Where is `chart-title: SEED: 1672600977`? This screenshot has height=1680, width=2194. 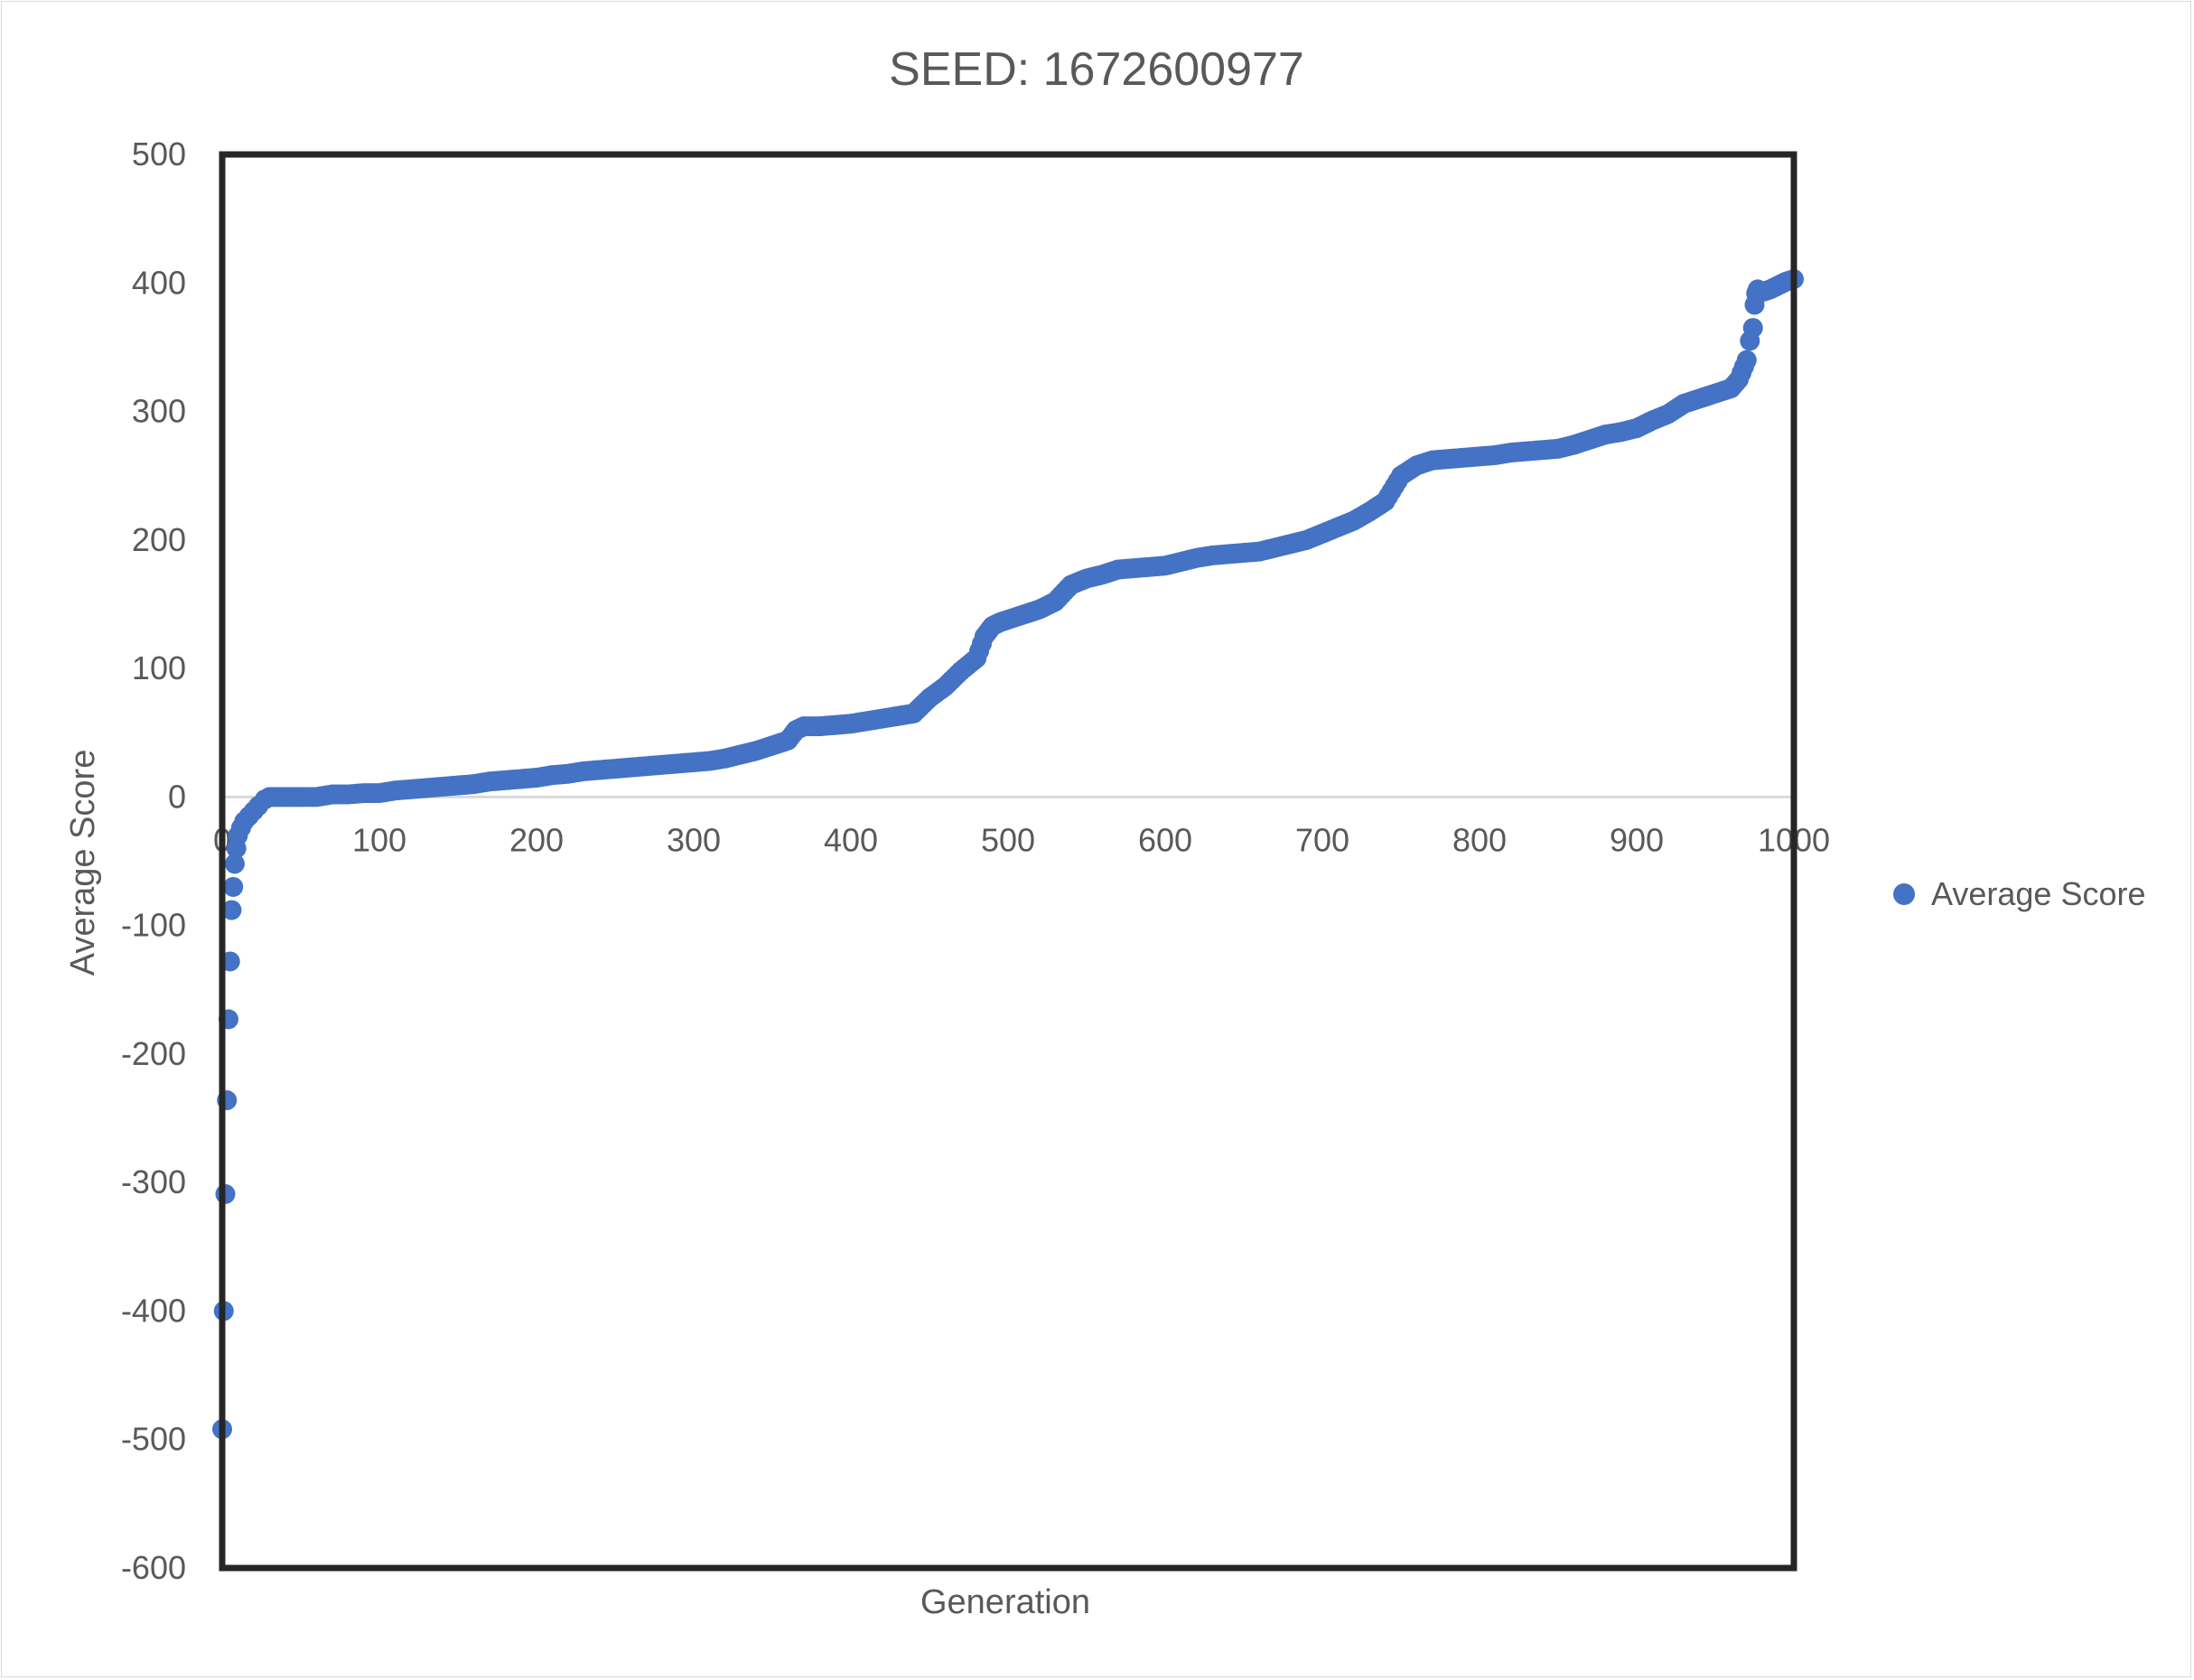 chart-title: SEED: 1672600977 is located at coordinates (1096, 69).